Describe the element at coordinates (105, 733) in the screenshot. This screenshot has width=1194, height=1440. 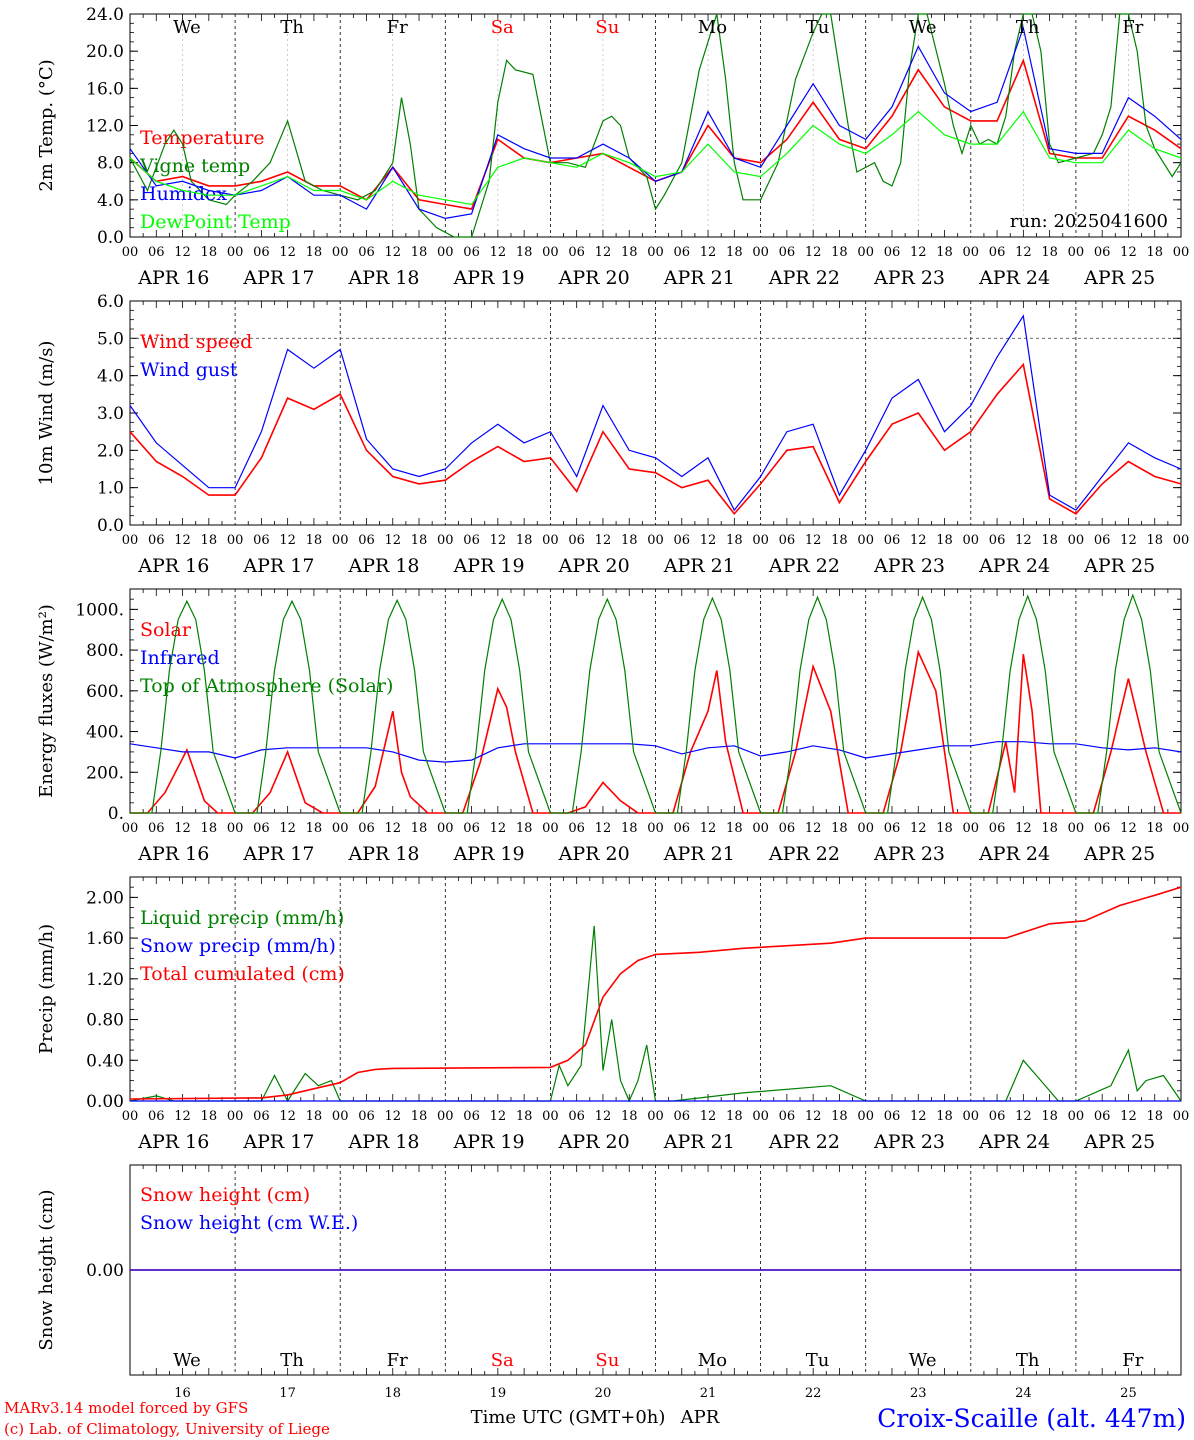
I see `y-tick-label: 400.` at that location.